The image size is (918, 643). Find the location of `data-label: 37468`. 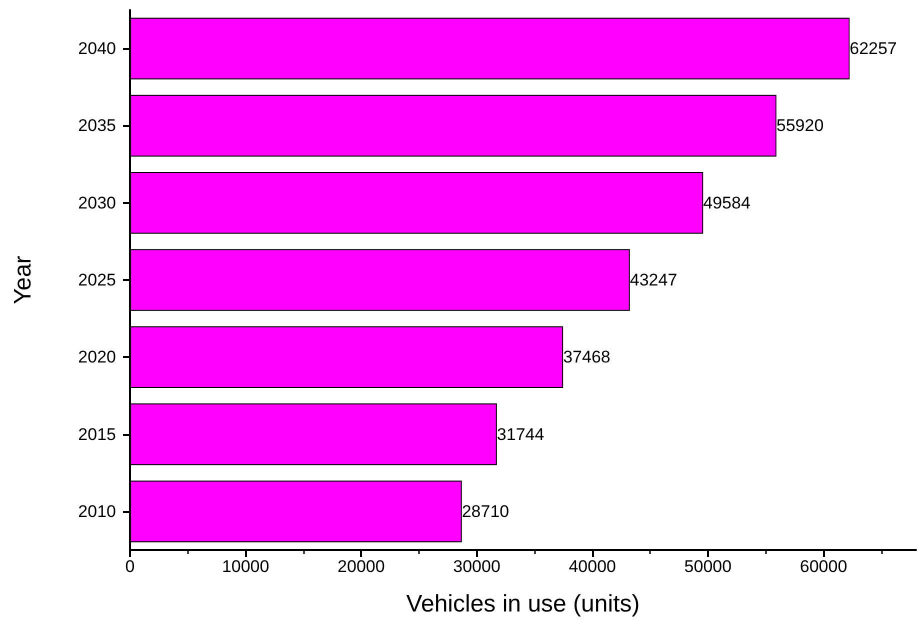

data-label: 37468 is located at coordinates (586, 357).